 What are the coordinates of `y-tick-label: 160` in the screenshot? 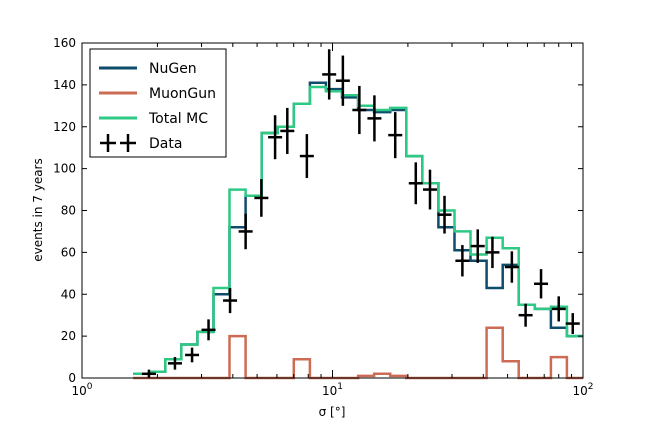 It's located at (64, 43).